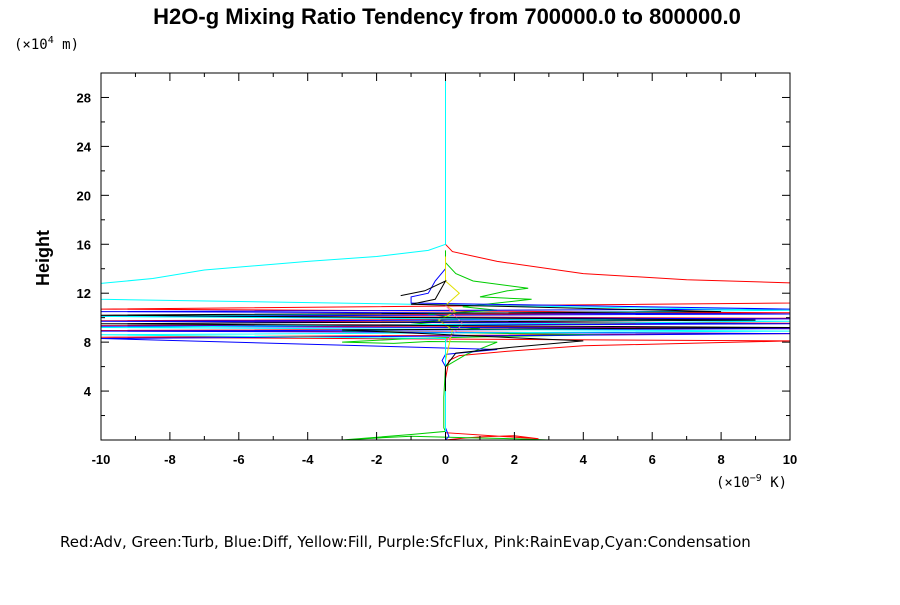  Describe the element at coordinates (84, 195) in the screenshot. I see `y-tick-label: 20` at that location.